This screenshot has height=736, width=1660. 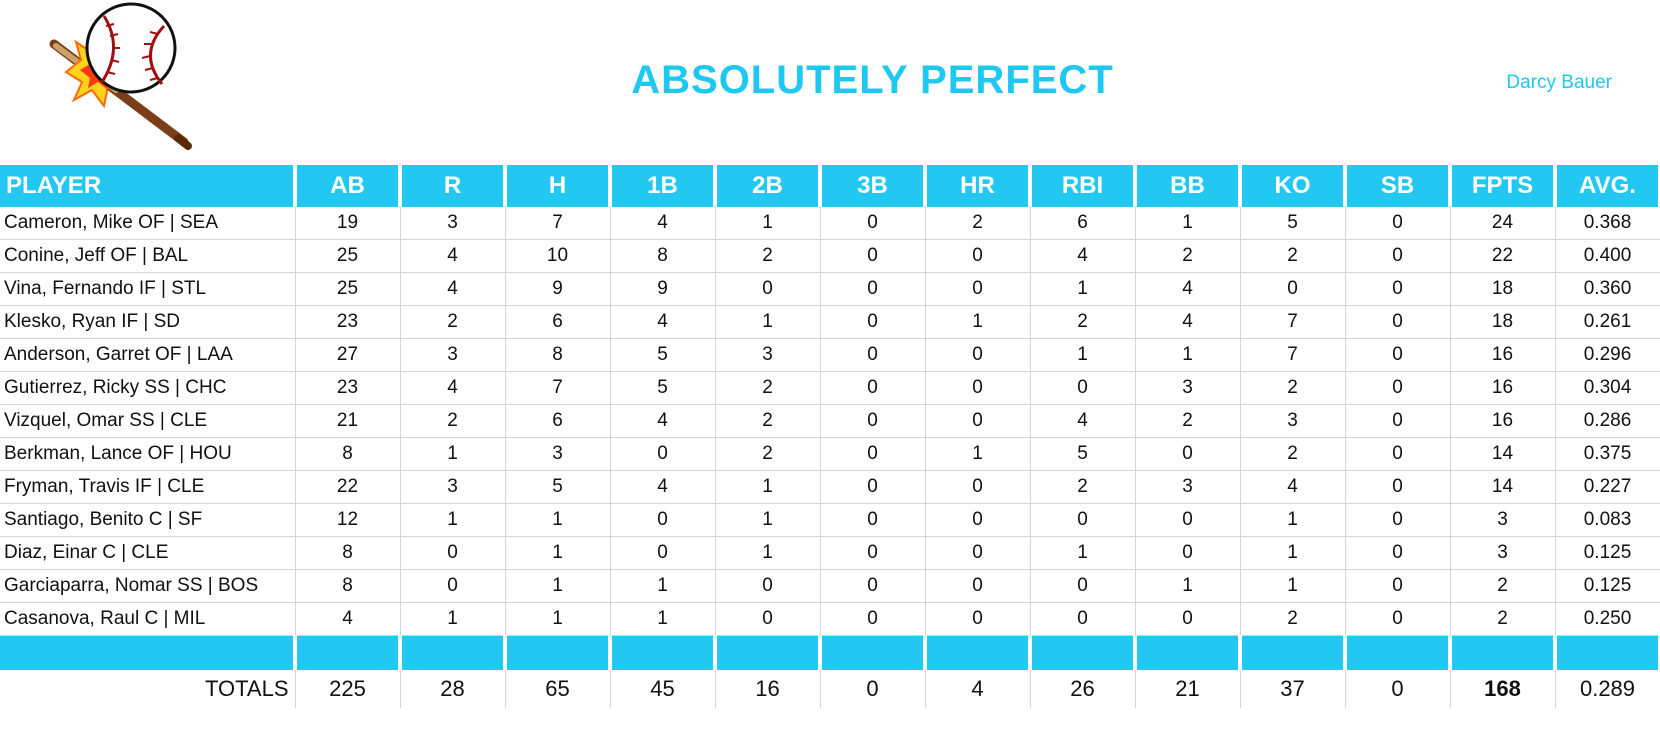 I want to click on stat-cell-ab: 4, so click(x=348, y=619).